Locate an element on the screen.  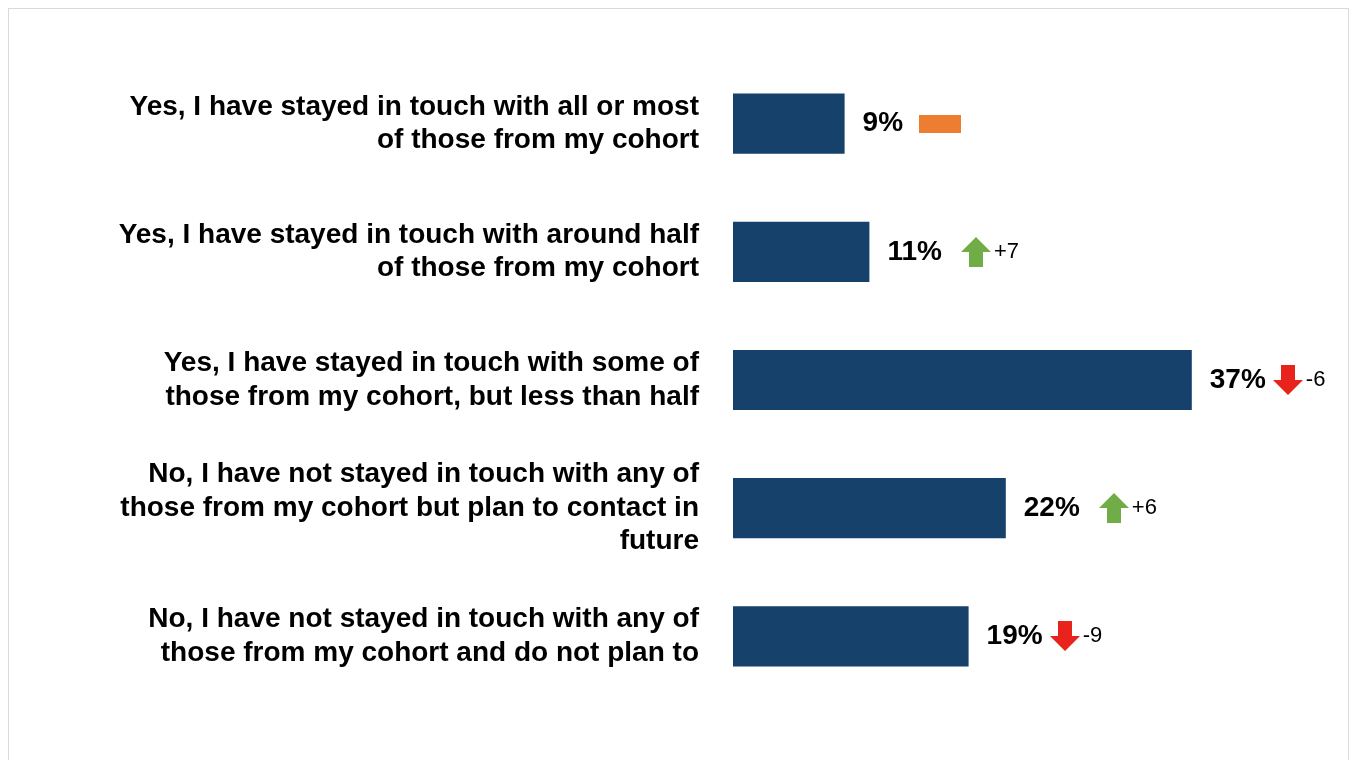
y-tick-label: No, I have not stayed in touch with any of those from my cohort and do not plan to is located at coordinates (424, 634).